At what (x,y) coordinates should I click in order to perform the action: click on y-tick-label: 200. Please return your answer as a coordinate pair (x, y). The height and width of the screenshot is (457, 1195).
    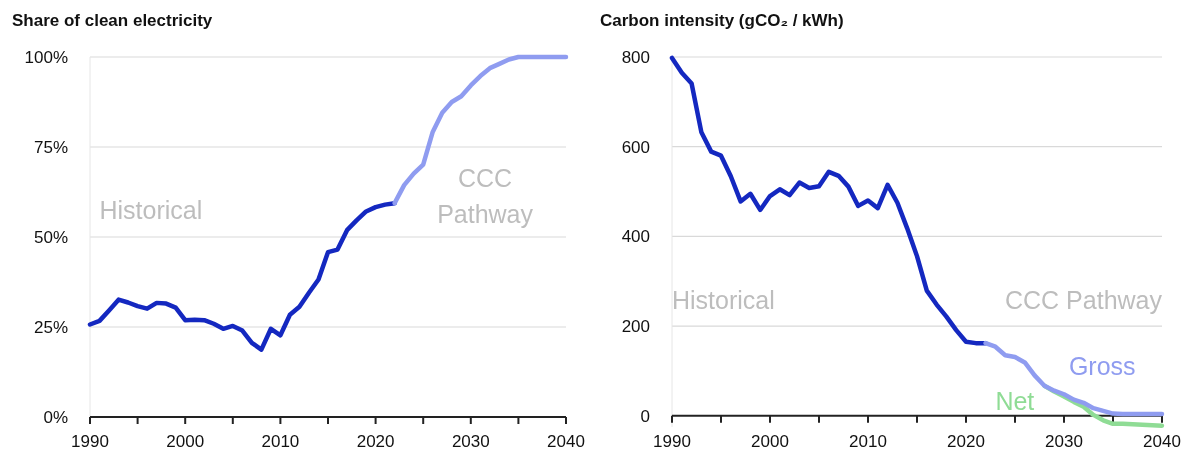
    Looking at the image, I should click on (635, 327).